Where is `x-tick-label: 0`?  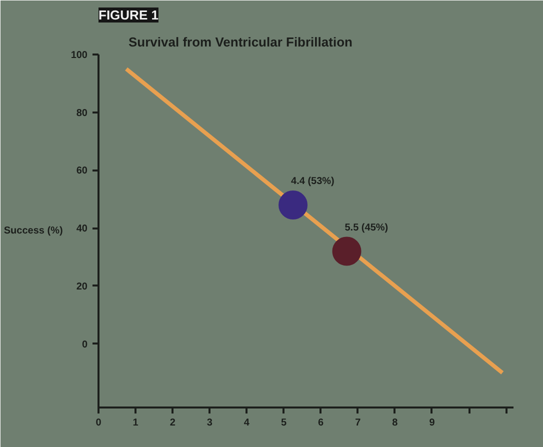 x-tick-label: 0 is located at coordinates (99, 423).